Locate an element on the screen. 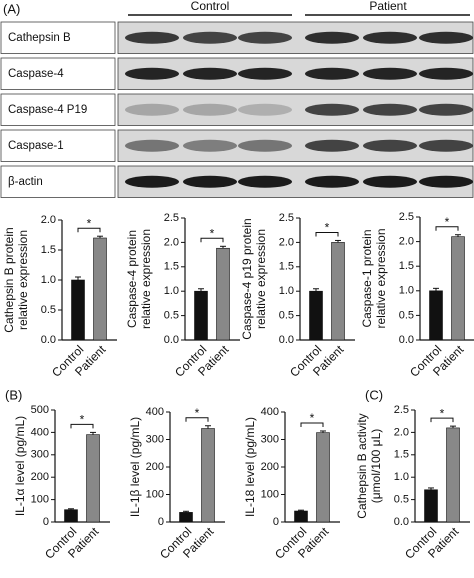 The height and width of the screenshot is (578, 474). protein-label: Caspase-4 P19 is located at coordinates (47, 110).